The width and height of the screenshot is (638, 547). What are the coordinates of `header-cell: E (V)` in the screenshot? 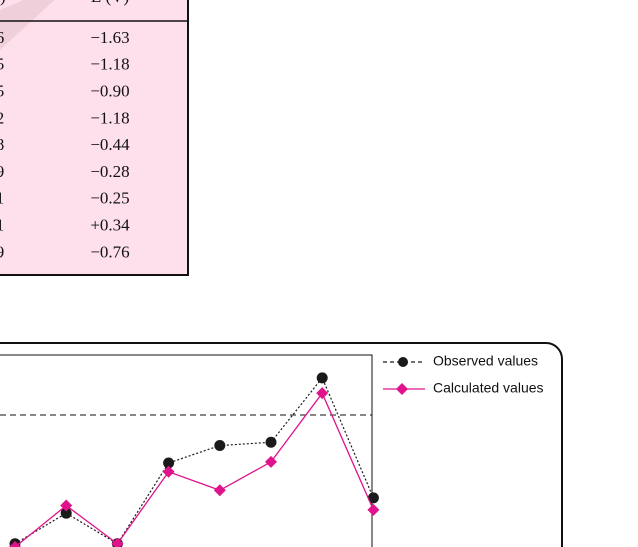 It's located at (110, 3).